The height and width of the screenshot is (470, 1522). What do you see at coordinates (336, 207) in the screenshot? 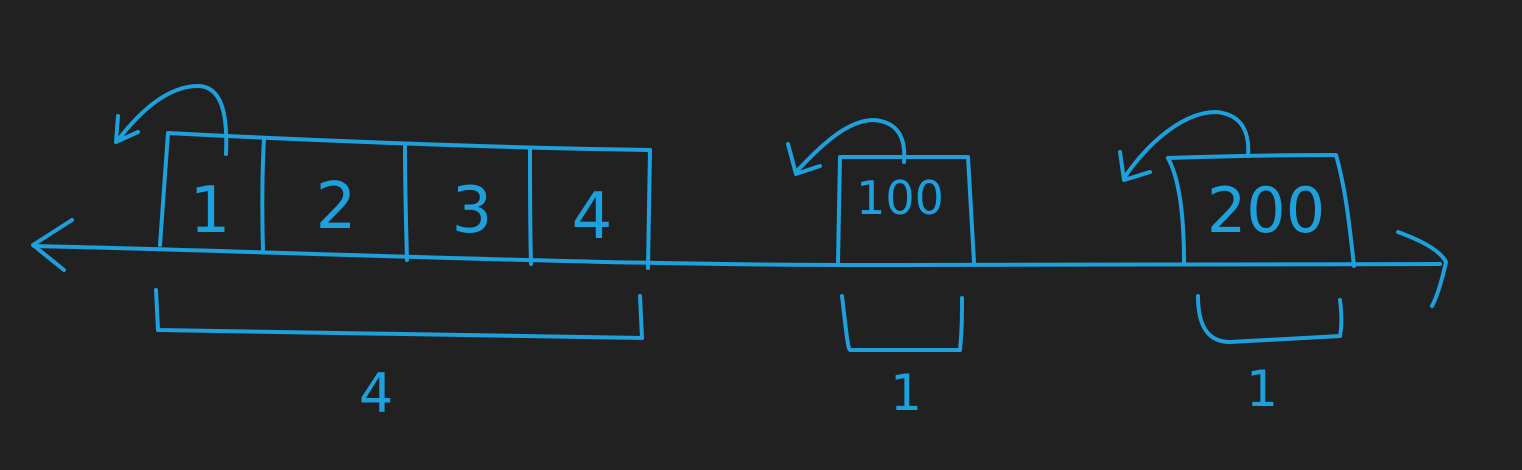
I see `group-1-cell-2: 2` at bounding box center [336, 207].